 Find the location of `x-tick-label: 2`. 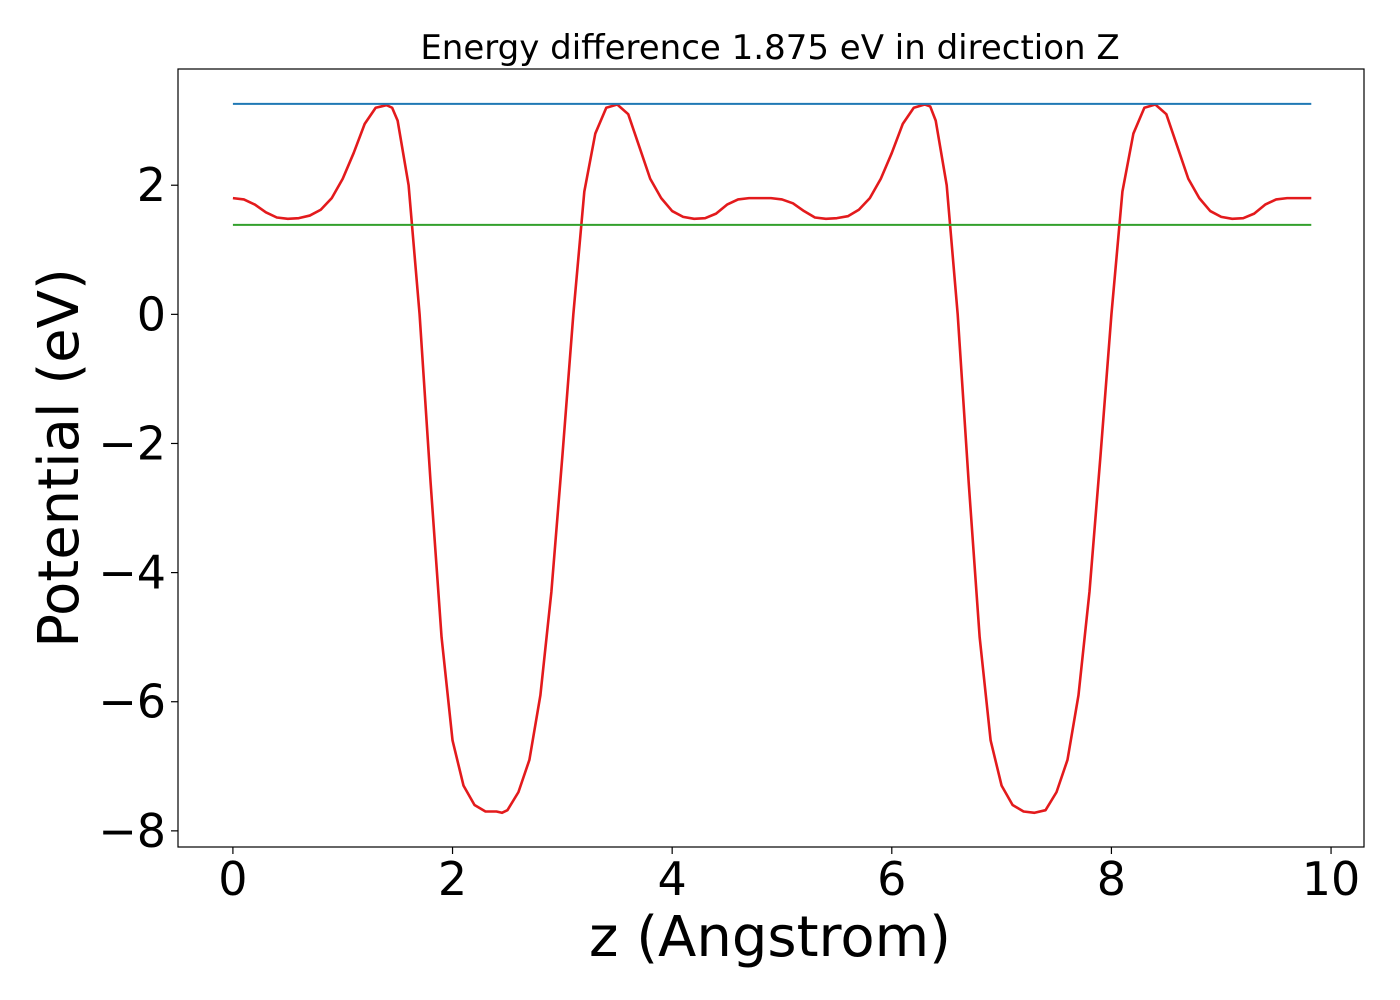

x-tick-label: 2 is located at coordinates (452, 879).